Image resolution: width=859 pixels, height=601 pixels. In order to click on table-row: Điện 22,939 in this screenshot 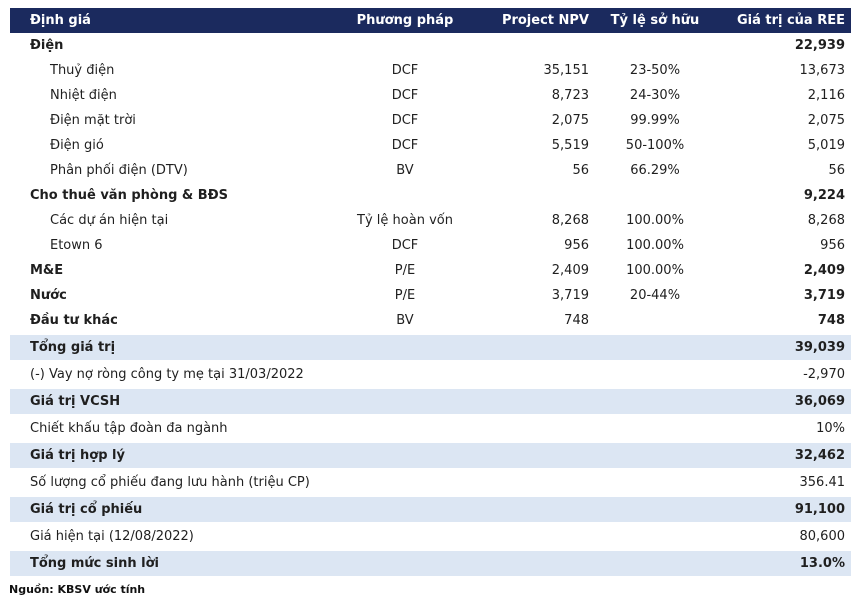, I will do `click(430, 45)`.